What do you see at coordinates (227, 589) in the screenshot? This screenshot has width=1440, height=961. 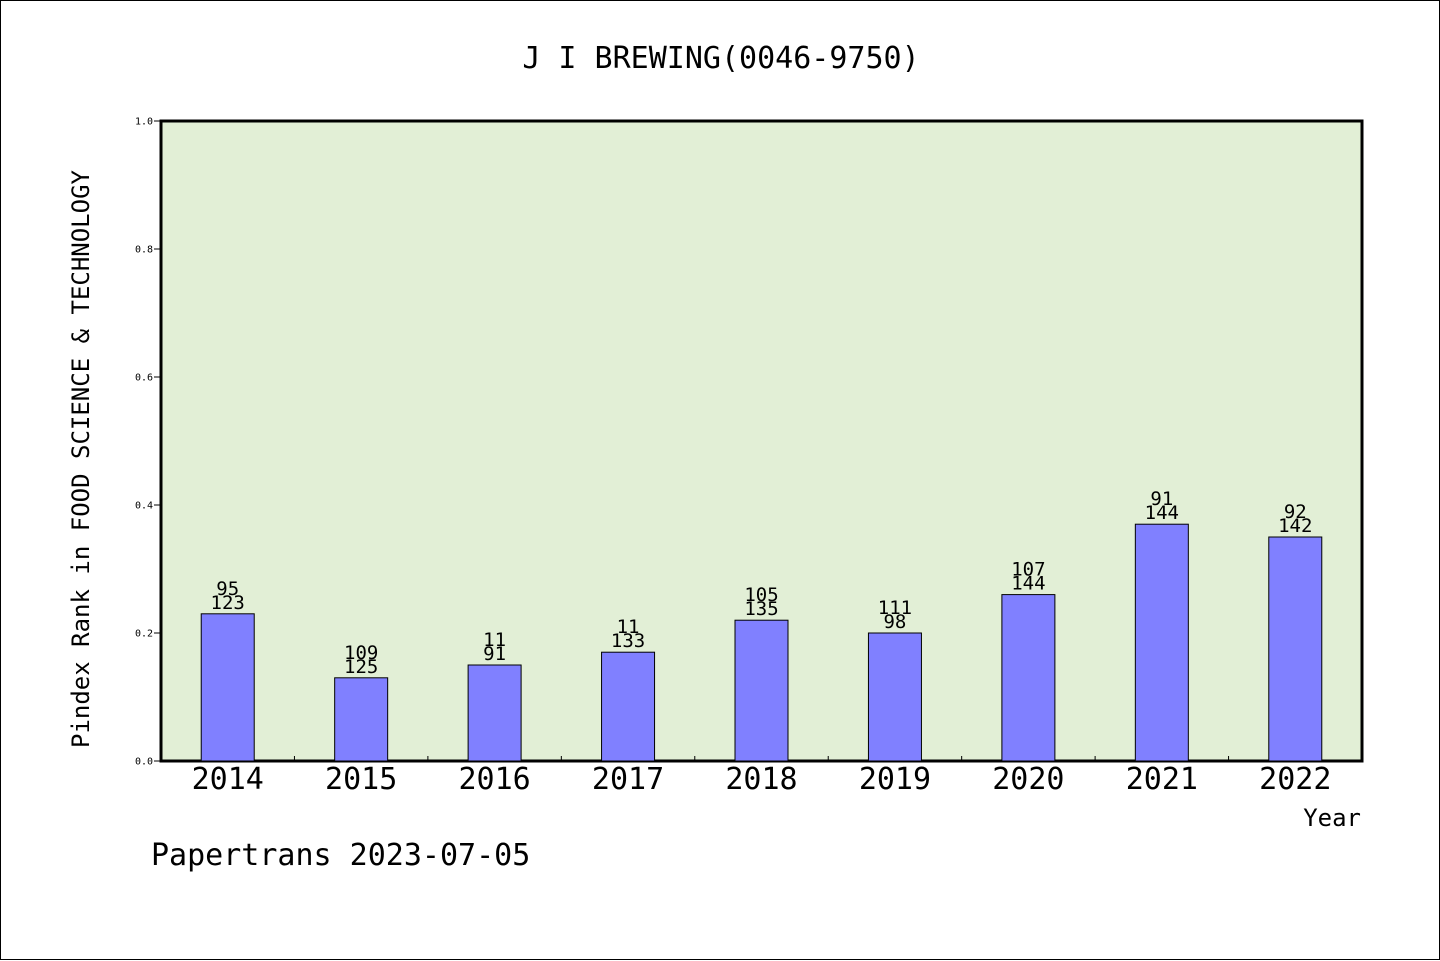 I see `bar-label-top: 95` at bounding box center [227, 589].